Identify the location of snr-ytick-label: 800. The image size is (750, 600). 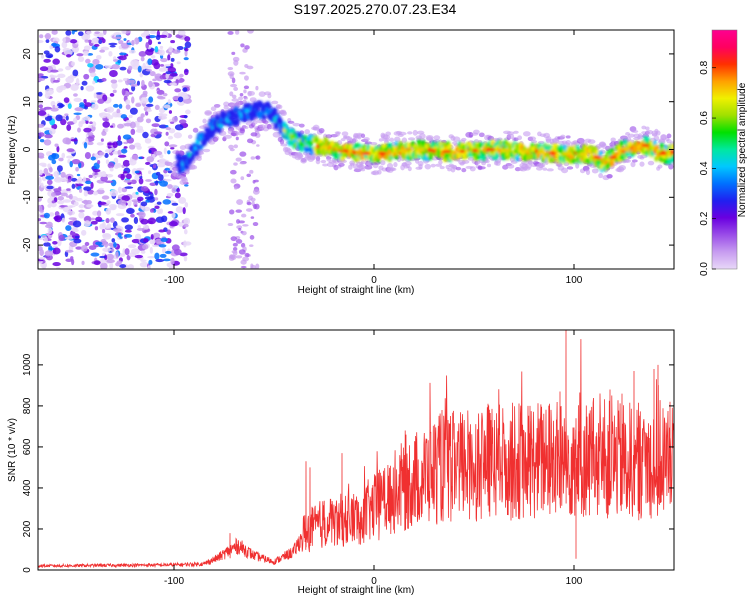
(27, 405).